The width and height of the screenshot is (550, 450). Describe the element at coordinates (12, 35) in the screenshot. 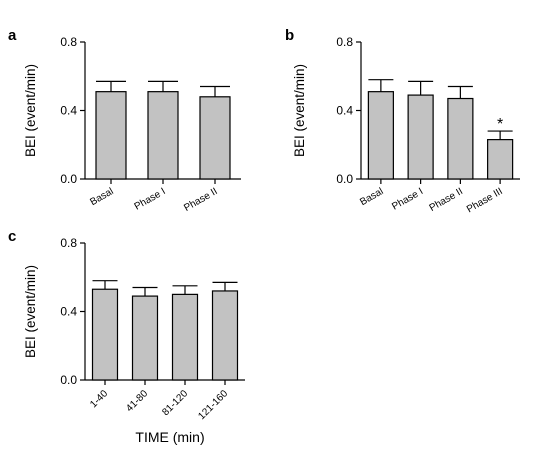

I see `panel-letter: a` at that location.